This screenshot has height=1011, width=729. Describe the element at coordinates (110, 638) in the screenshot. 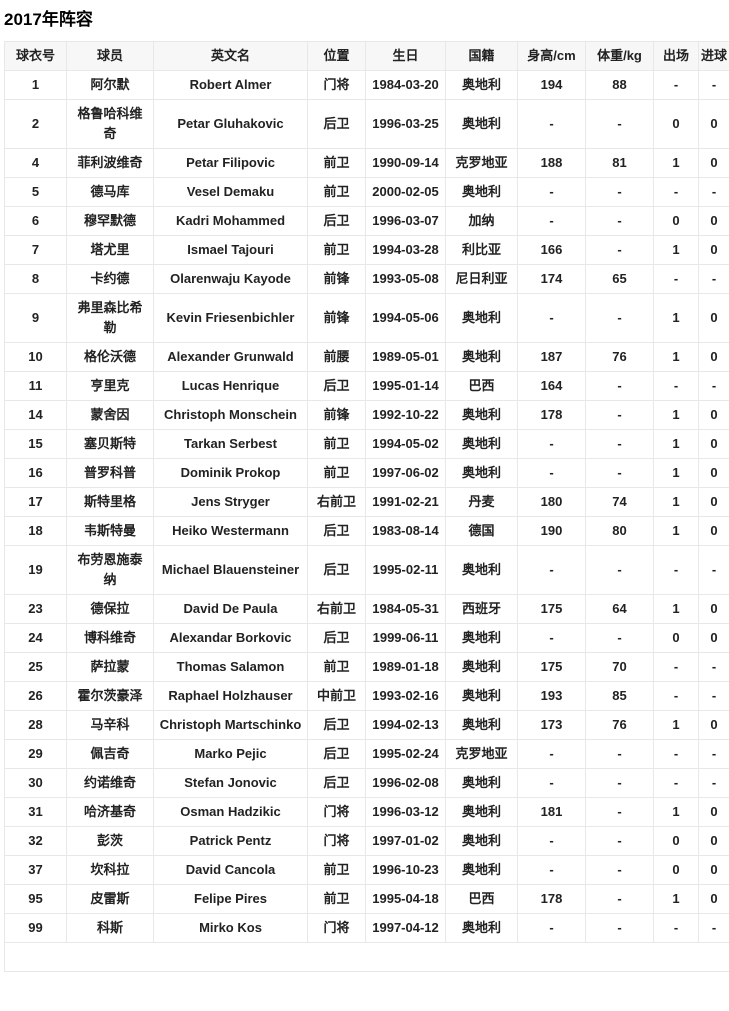

I see `cell-player-name: 博科维奇` at that location.